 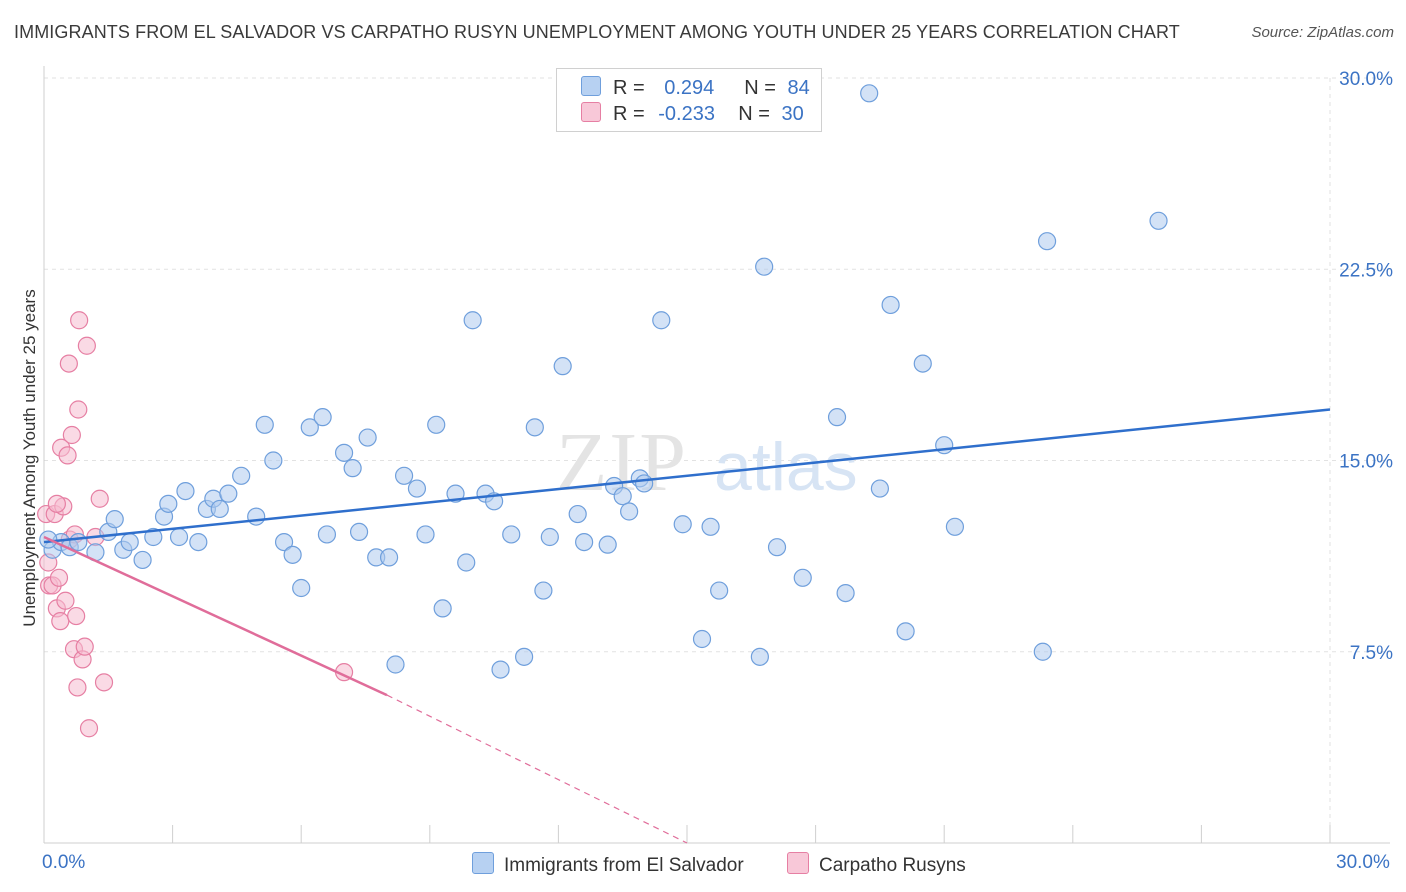 What do you see at coordinates (687, 834) in the screenshot?
I see `x-axis-ticks` at bounding box center [687, 834].